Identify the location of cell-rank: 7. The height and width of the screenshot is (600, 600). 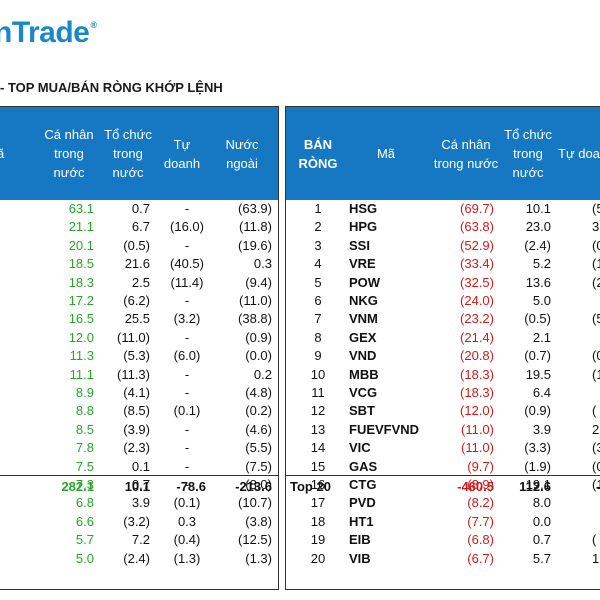
(318, 319).